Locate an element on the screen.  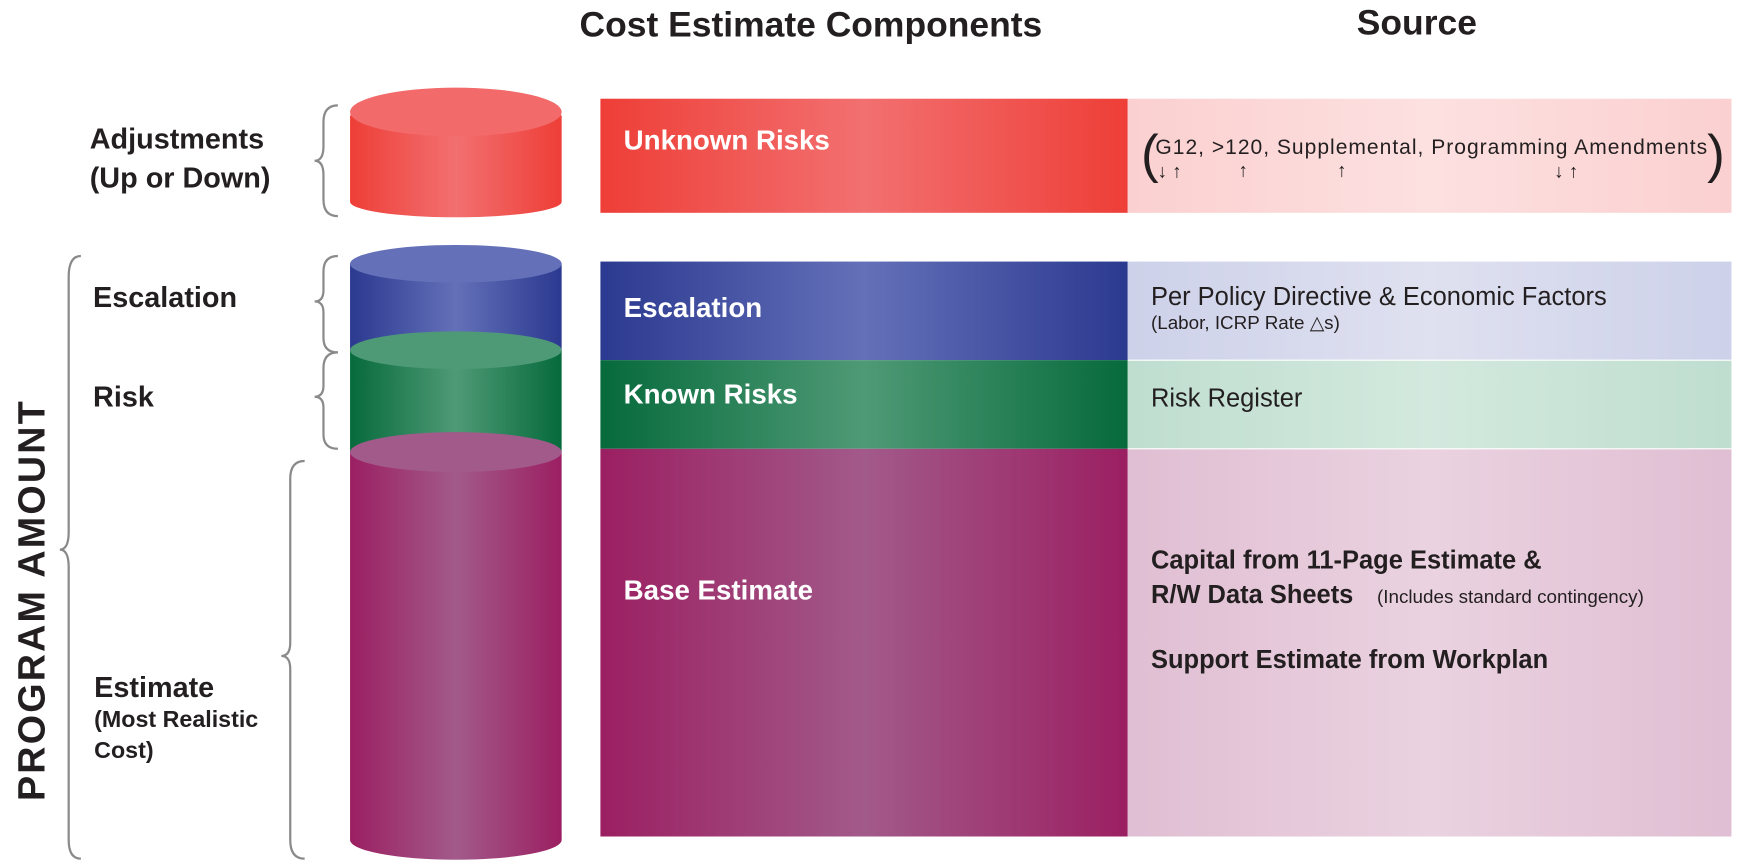
header: Cost Estimate Components is located at coordinates (811, 25).